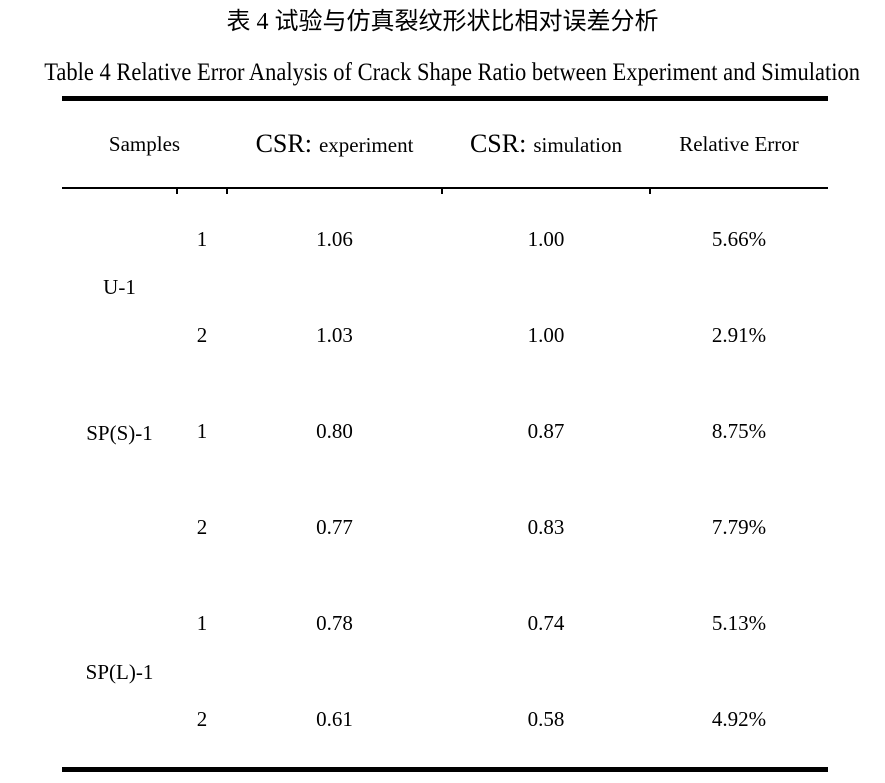  I want to click on relative-error-cell: 4.92%, so click(739, 719).